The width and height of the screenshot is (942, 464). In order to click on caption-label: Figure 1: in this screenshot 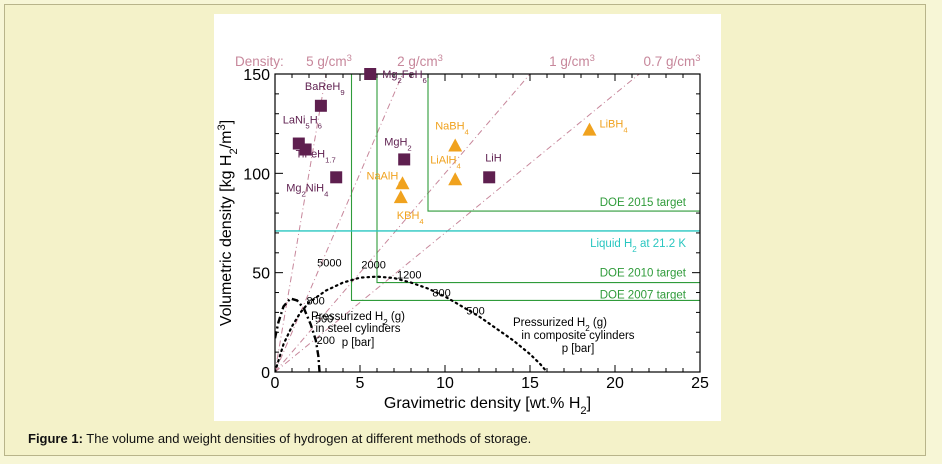, I will do `click(55, 438)`.